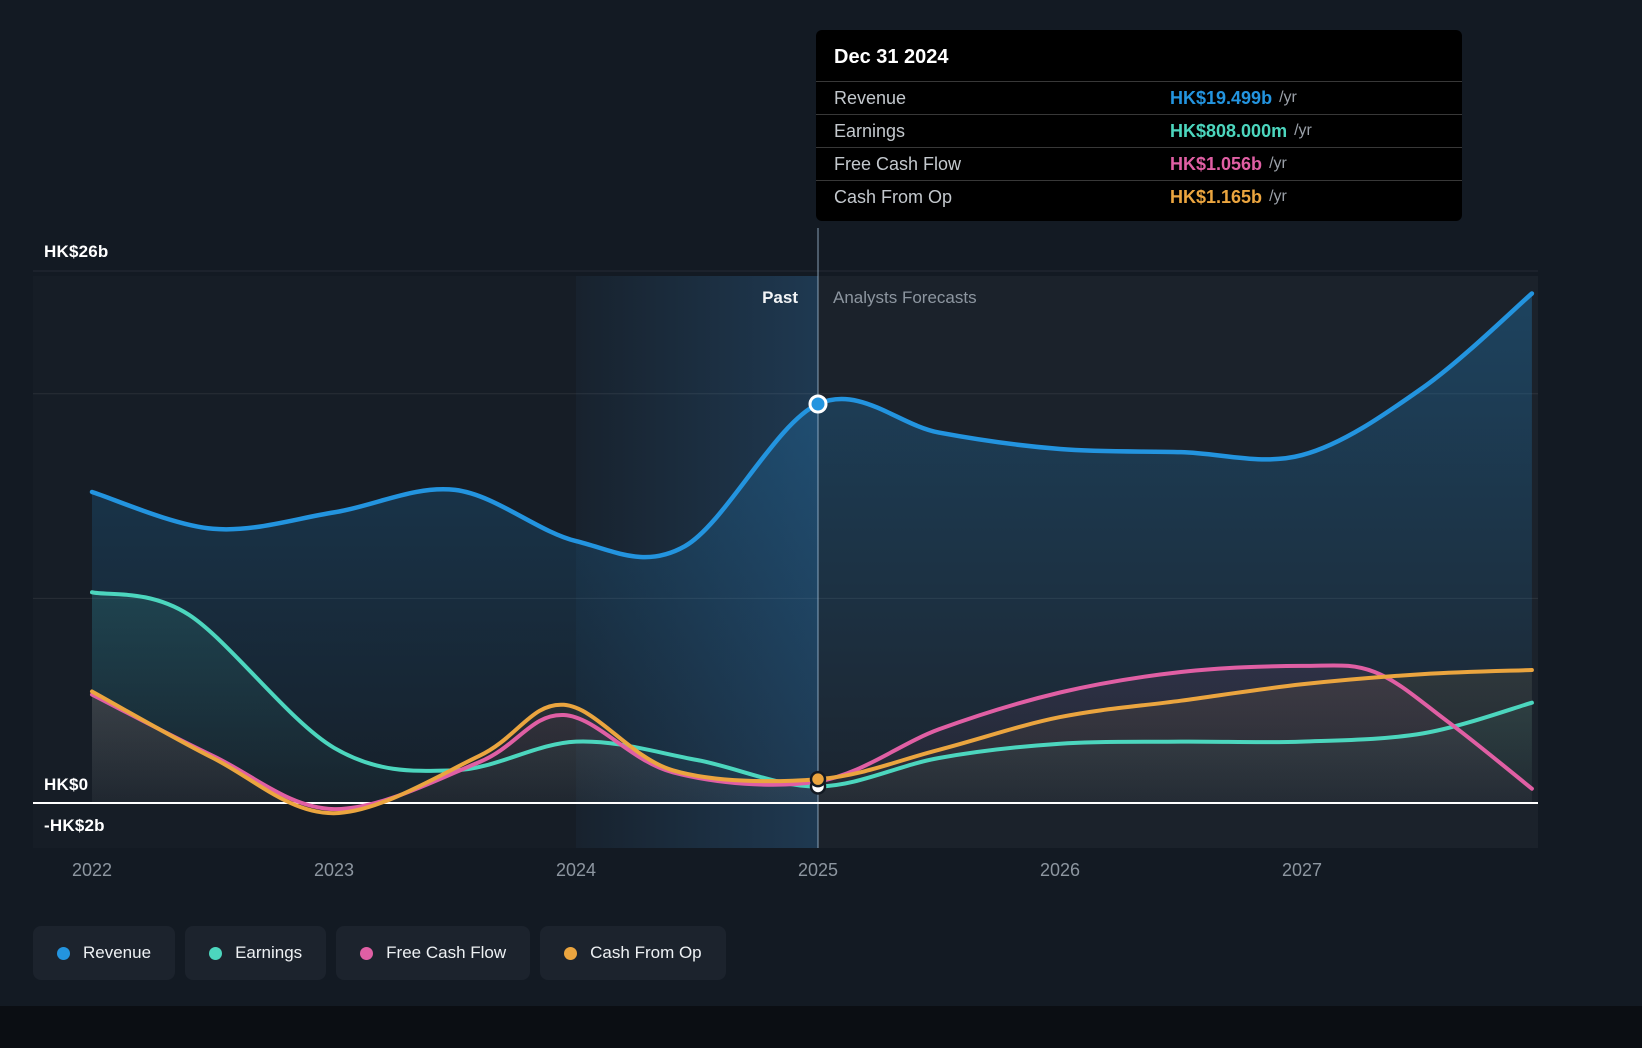 The image size is (1642, 1048). I want to click on bottom-bar, so click(821, 1027).